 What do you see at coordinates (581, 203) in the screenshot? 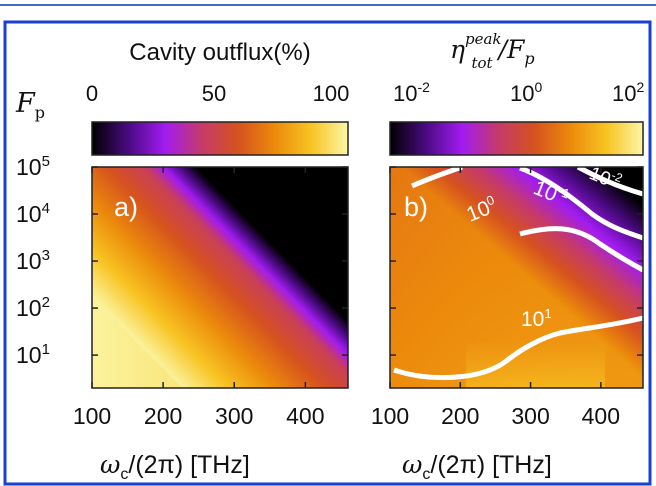
I see `contour-line-10^-1` at bounding box center [581, 203].